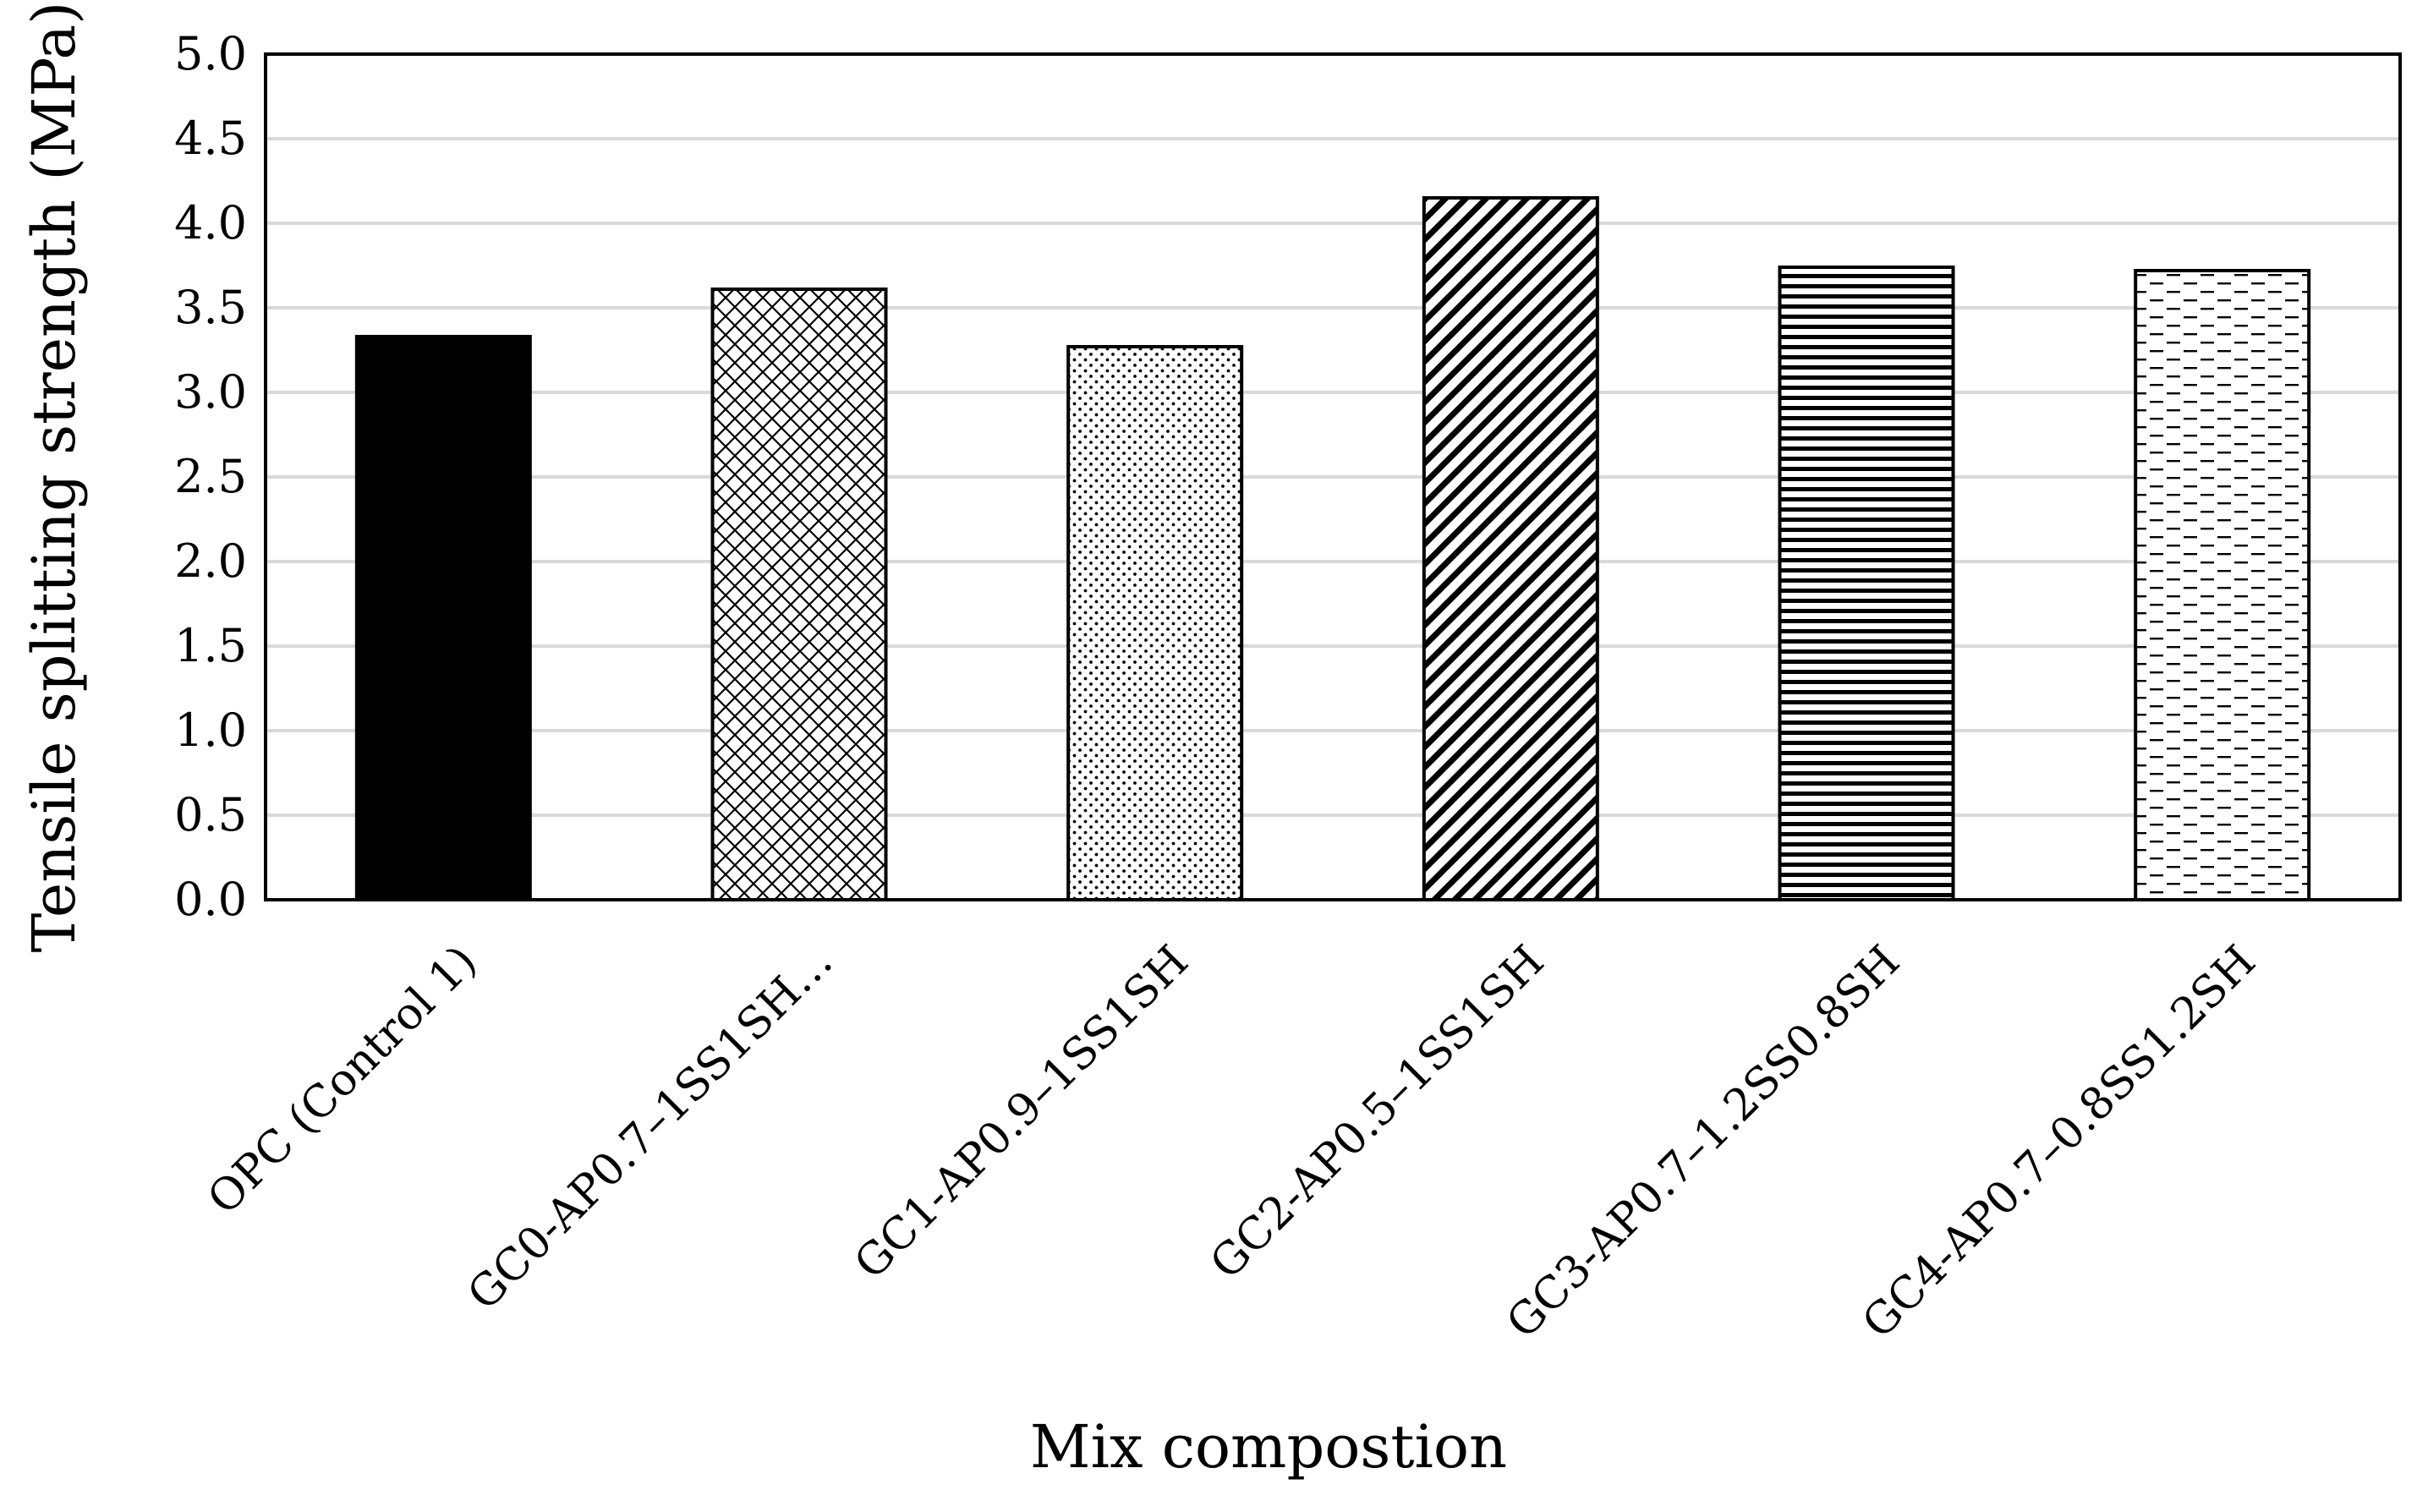  Describe the element at coordinates (210, 392) in the screenshot. I see `y-tick-label: 3.0` at that location.